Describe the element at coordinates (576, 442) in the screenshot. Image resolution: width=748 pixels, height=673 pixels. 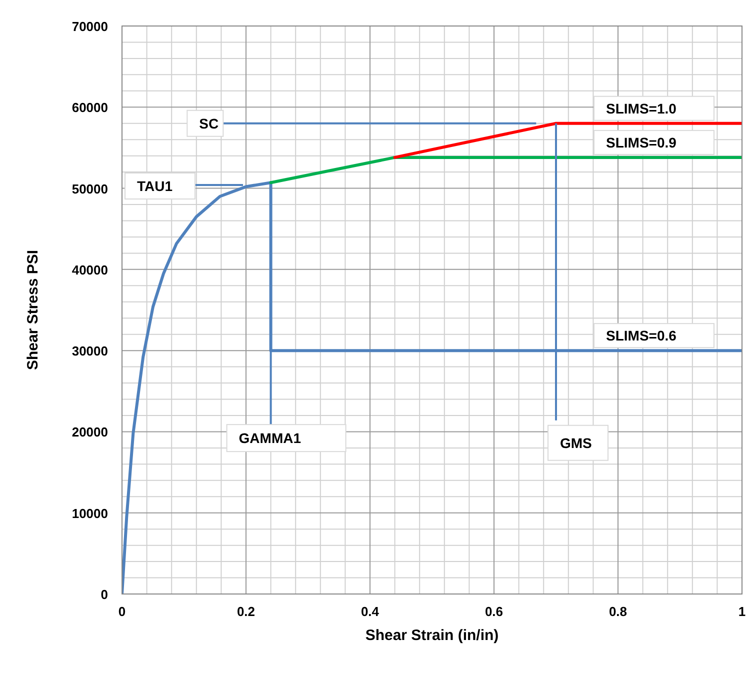
I see `annotation: GMS` at that location.